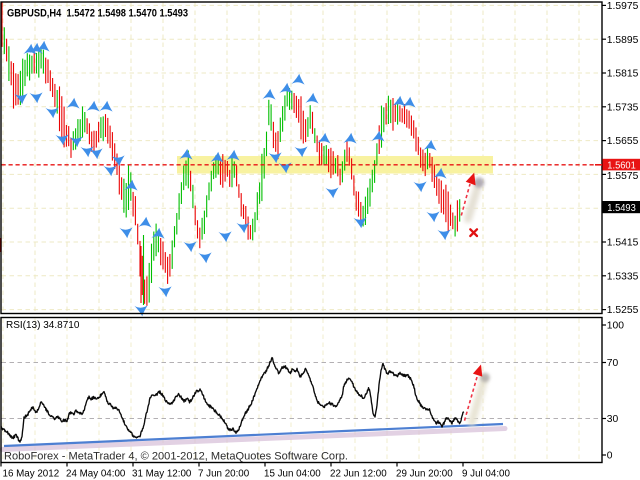  I want to click on svg-text: 1.5975, so click(623, 6).